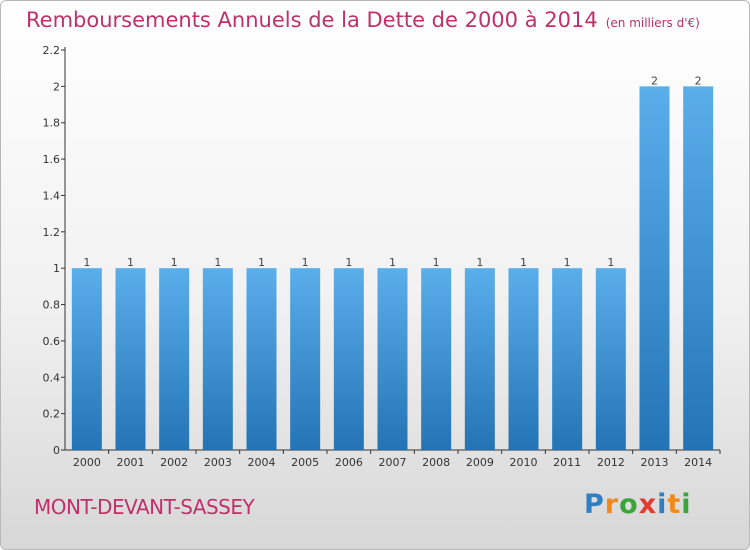 Image resolution: width=750 pixels, height=550 pixels. I want to click on chart-subtitle: (en milliers d'€), so click(652, 23).